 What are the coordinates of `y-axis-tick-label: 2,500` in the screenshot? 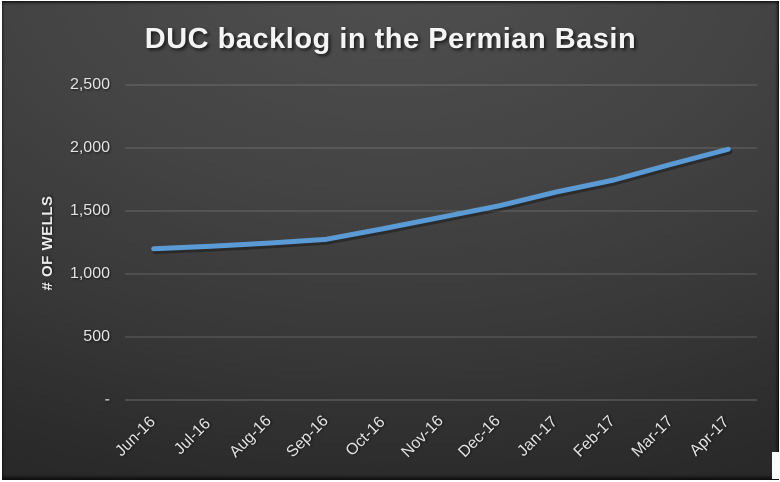 It's located at (89, 84).